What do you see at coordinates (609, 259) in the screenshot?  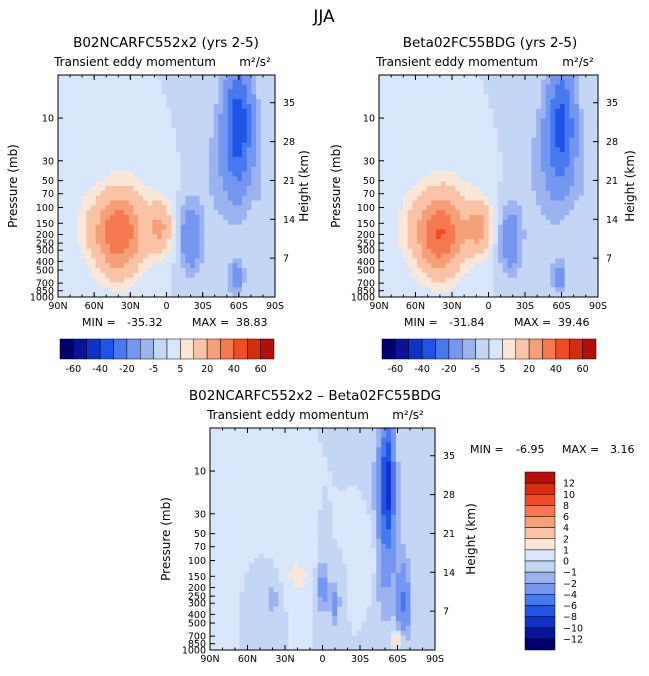 I see `y-right-tick-label: 7` at bounding box center [609, 259].